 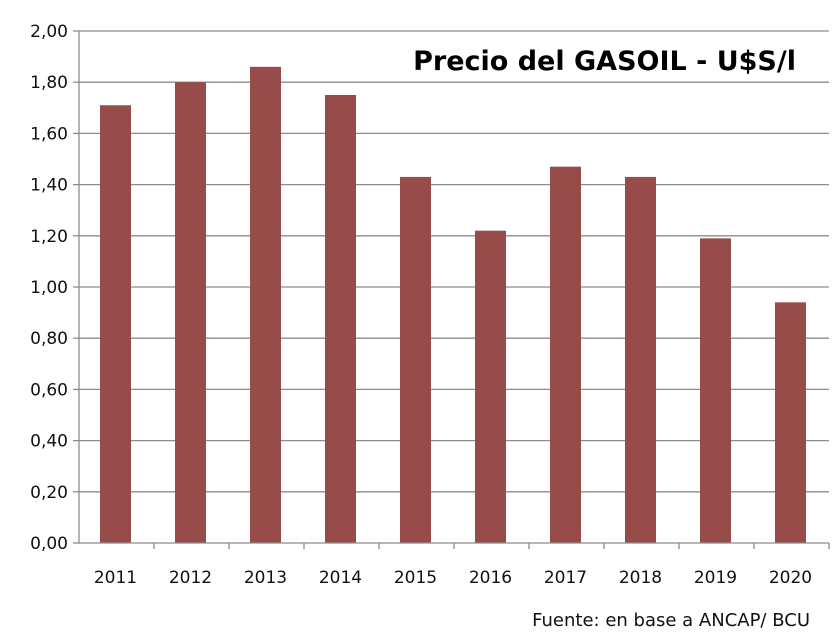 I want to click on x-tick-labels: 2011 2012 2013 2014 2015 2016 2017 2018 2019 2020, so click(x=453, y=578).